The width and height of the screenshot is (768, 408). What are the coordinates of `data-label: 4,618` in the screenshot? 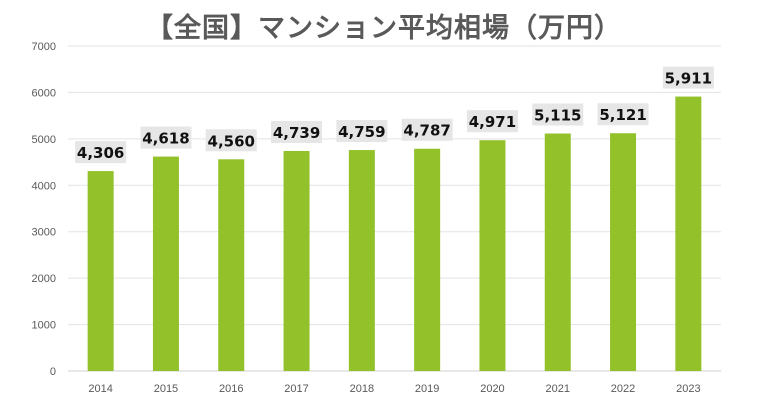 It's located at (165, 139).